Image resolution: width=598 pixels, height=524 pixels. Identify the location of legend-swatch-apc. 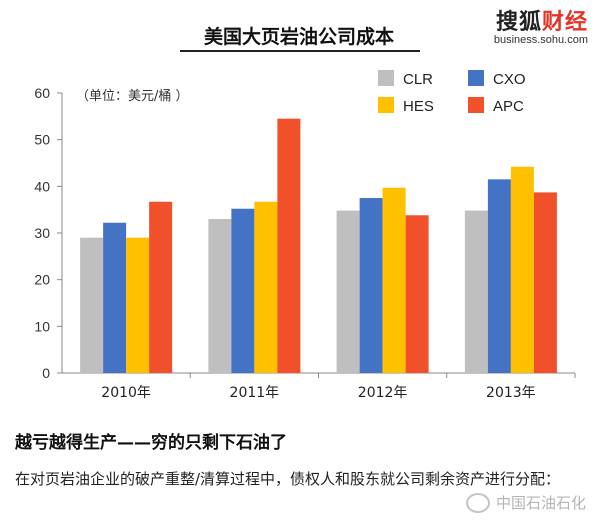
(476, 105).